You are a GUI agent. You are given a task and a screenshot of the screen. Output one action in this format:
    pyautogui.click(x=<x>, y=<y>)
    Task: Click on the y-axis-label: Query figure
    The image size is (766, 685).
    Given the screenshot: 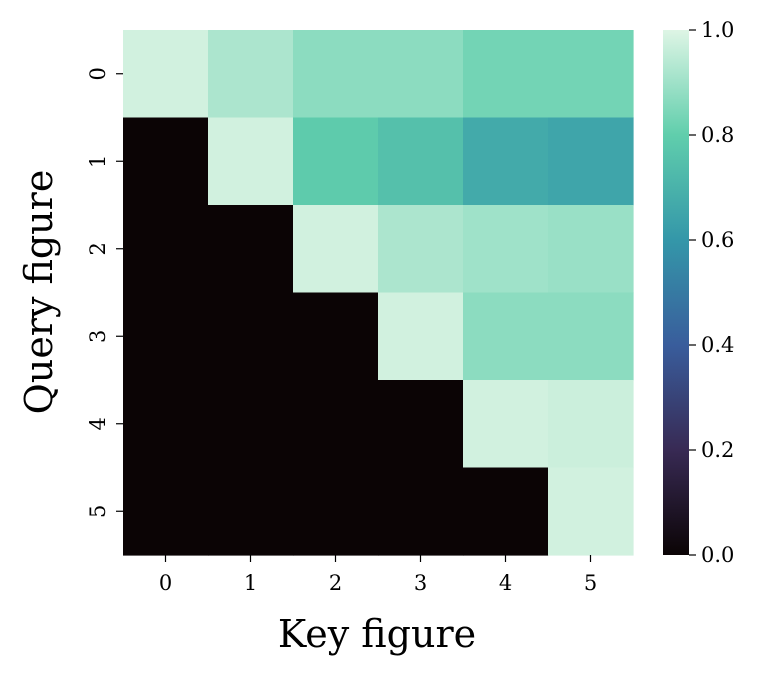 What is the action you would take?
    pyautogui.click(x=39, y=292)
    